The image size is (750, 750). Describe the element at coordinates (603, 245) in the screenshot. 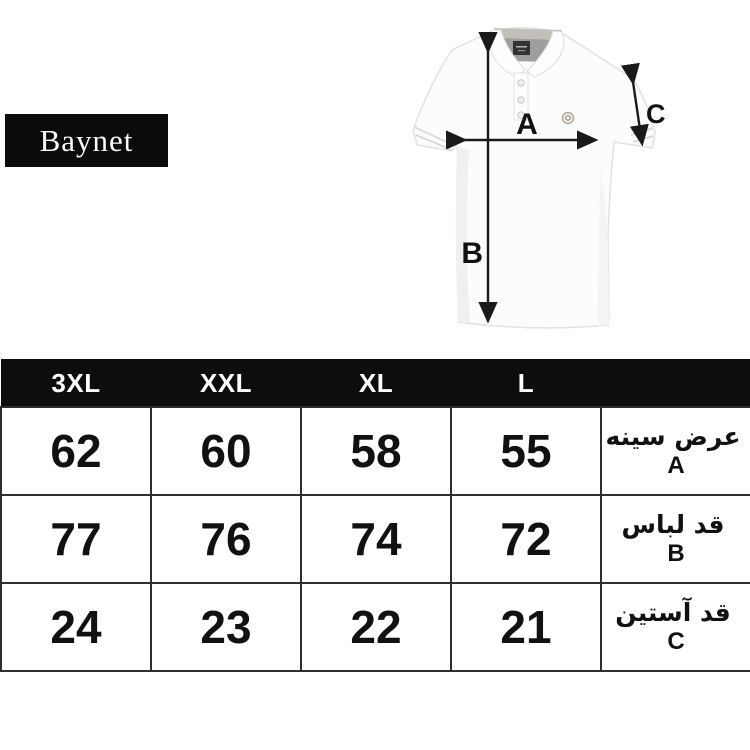

I see `right-body-shadow` at that location.